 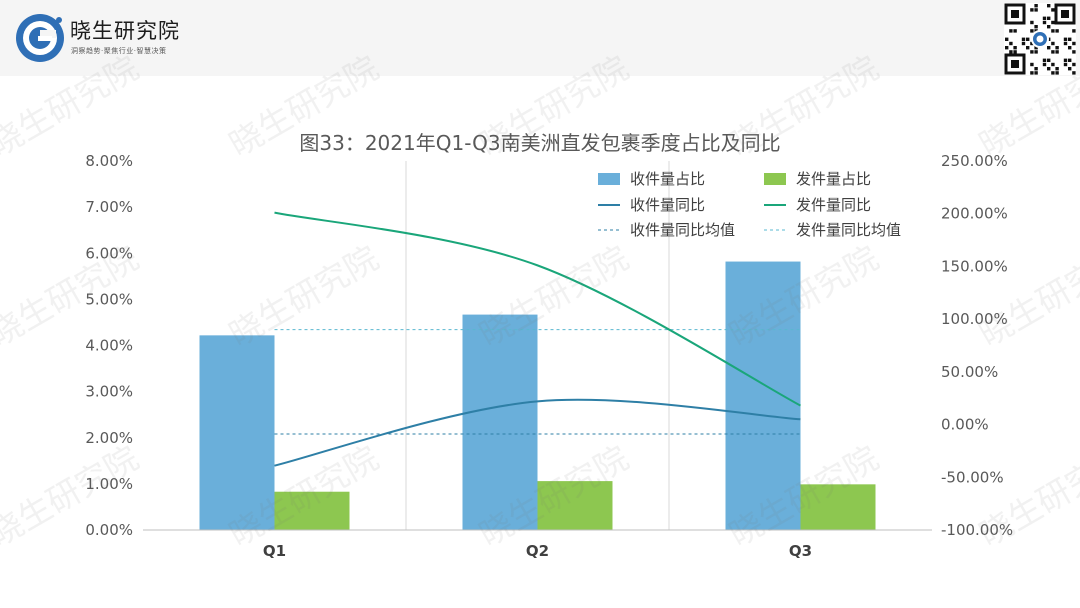 What do you see at coordinates (974, 266) in the screenshot?
I see `y-right-tick-label: 150.00%` at bounding box center [974, 266].